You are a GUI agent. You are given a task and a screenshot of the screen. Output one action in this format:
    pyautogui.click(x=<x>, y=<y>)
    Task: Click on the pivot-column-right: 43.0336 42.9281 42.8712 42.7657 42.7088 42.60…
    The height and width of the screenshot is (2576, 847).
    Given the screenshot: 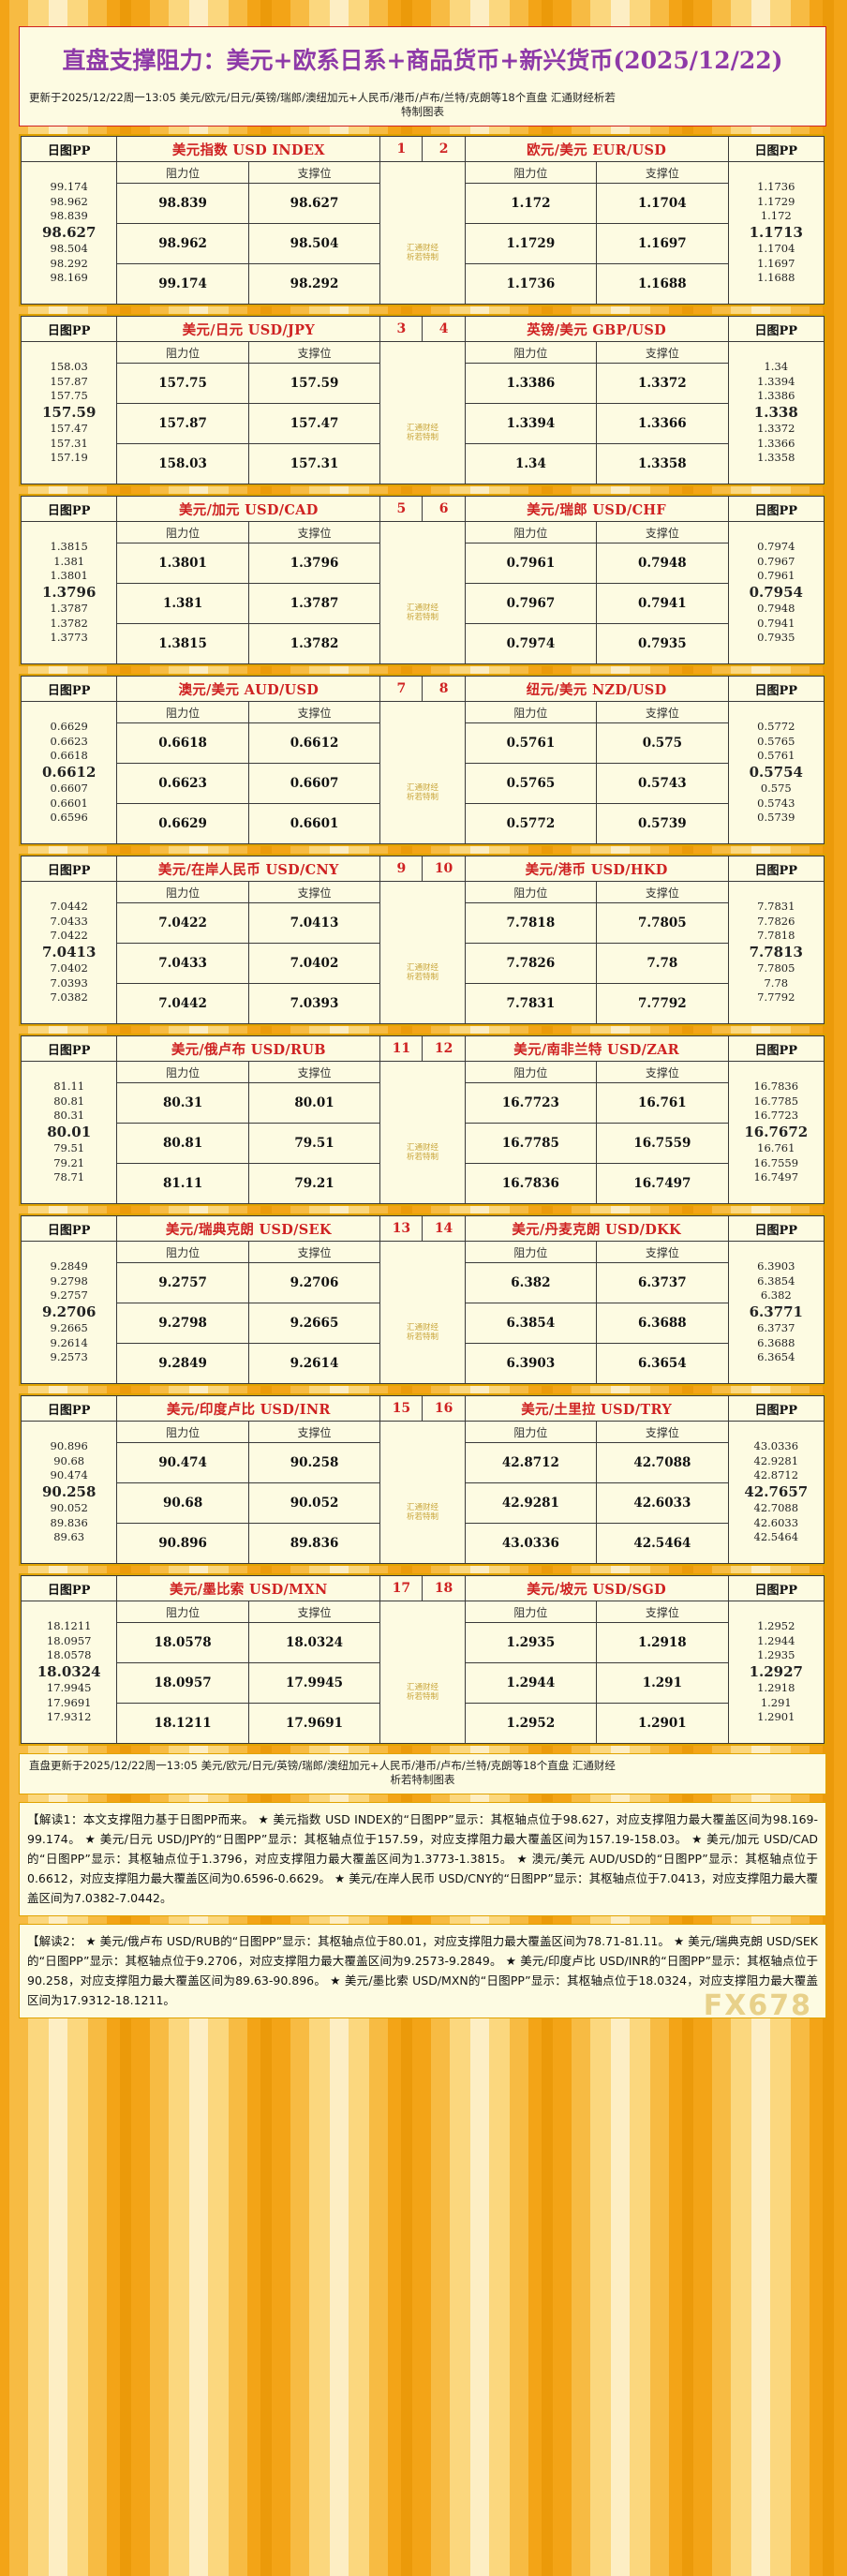 What is the action you would take?
    pyautogui.click(x=776, y=1492)
    